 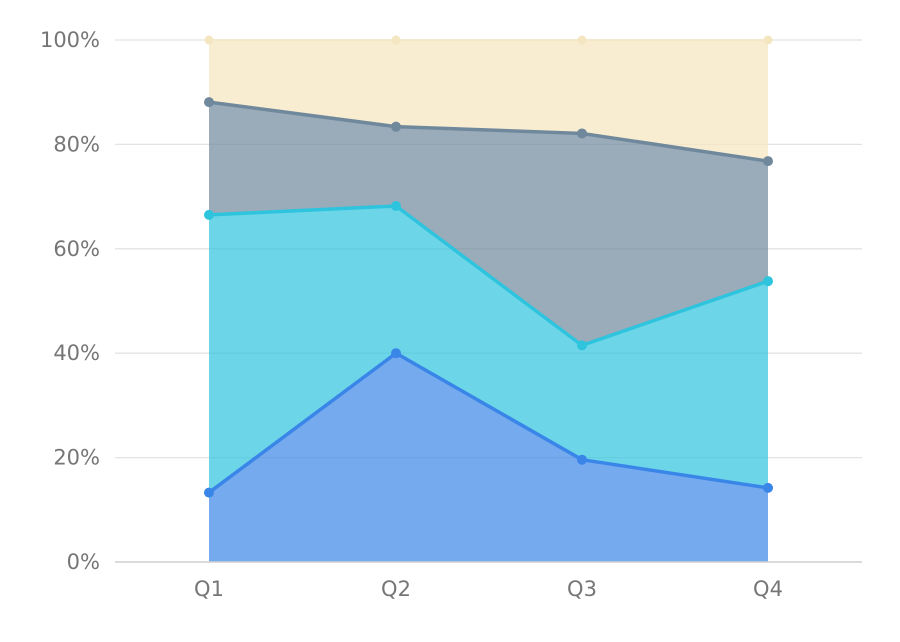 I want to click on x-tick-label: Q3, so click(x=582, y=589).